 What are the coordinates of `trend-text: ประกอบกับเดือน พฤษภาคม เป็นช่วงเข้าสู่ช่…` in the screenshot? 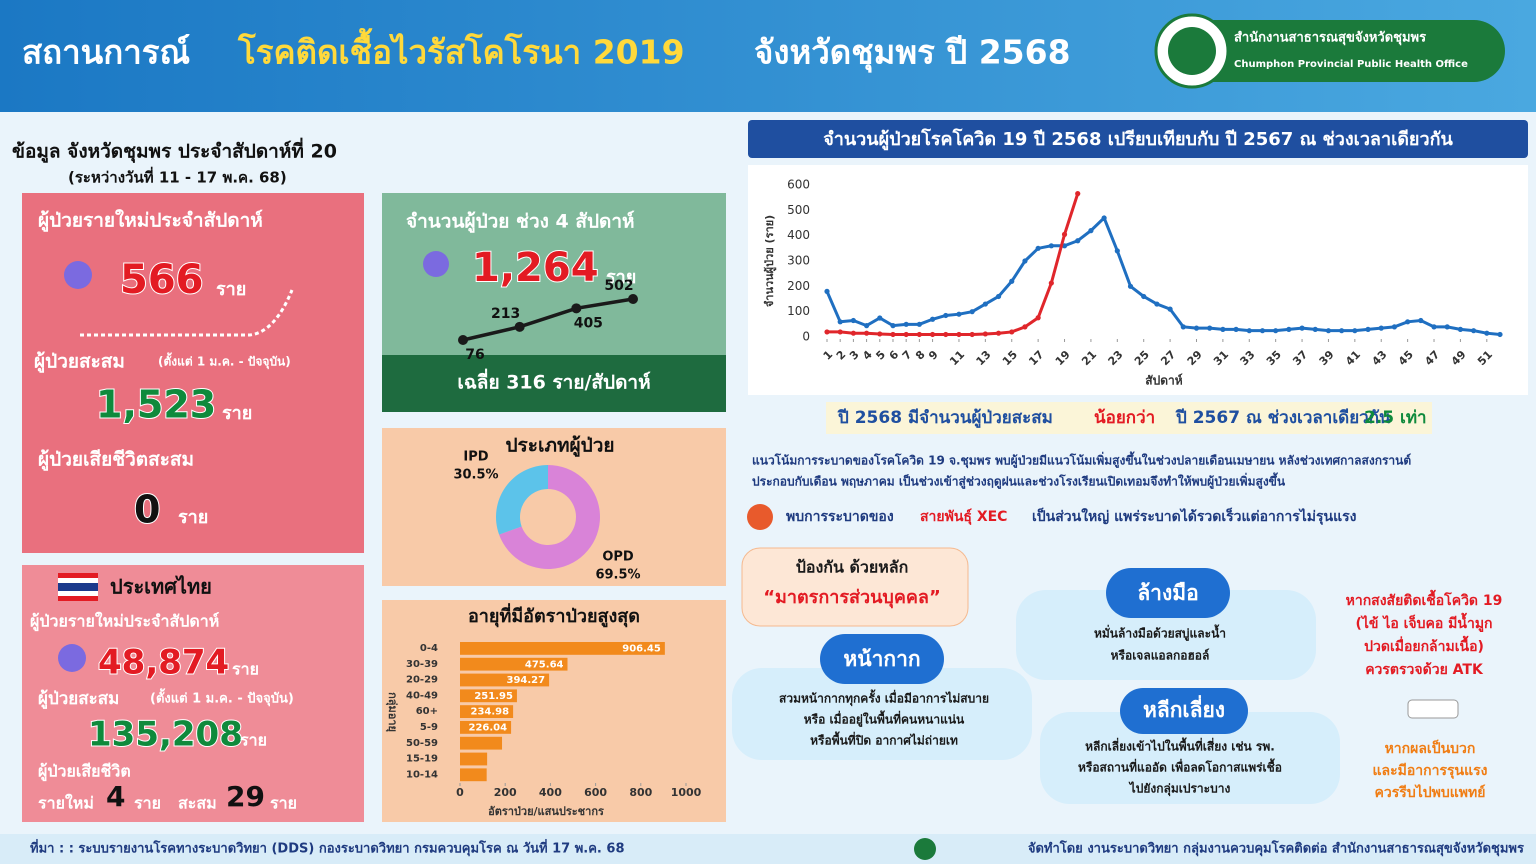 It's located at (1019, 481).